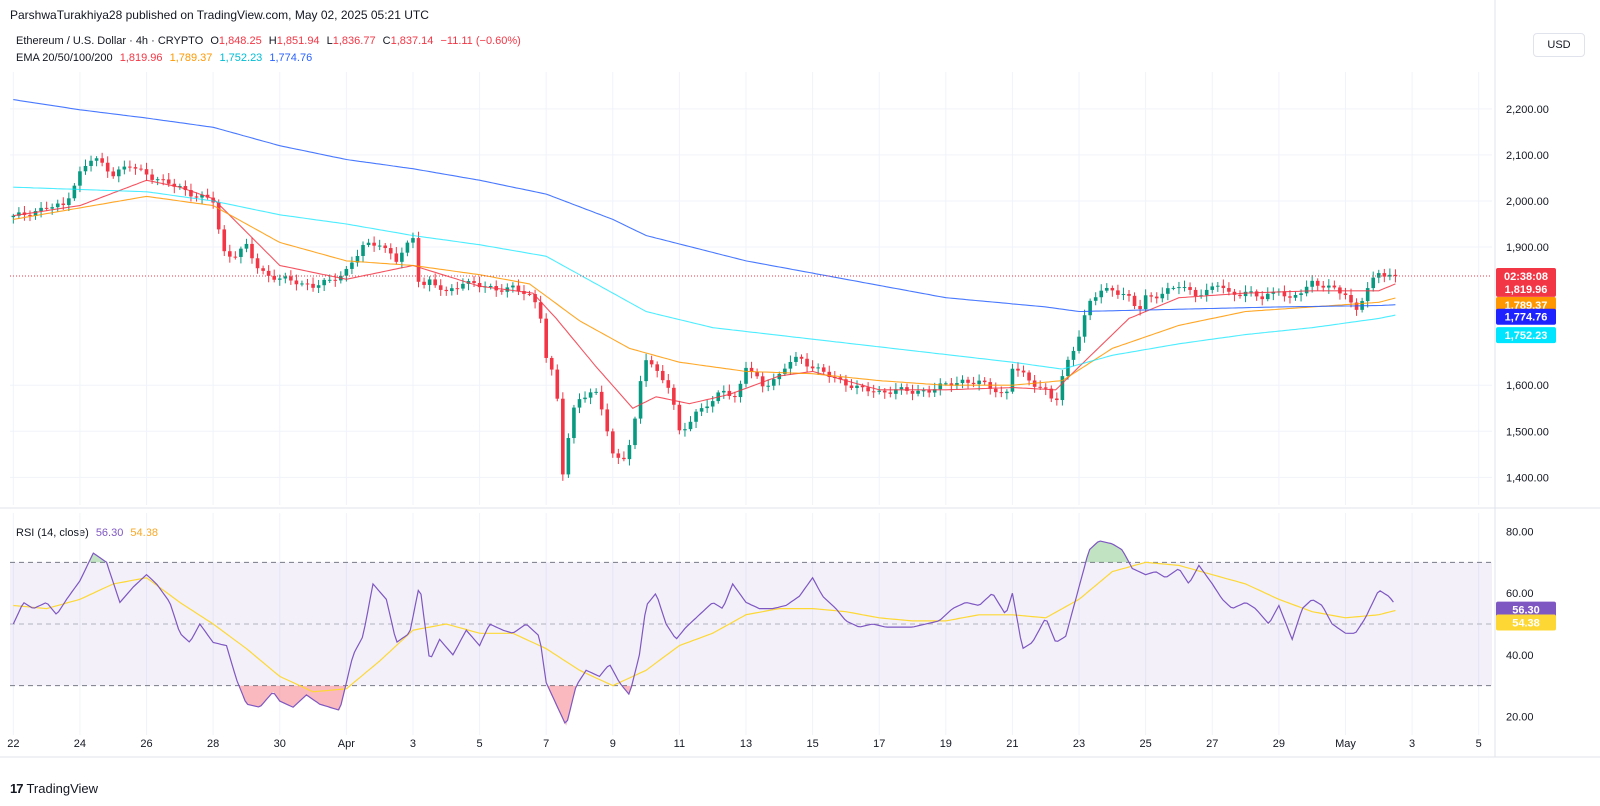 Image resolution: width=1600 pixels, height=806 pixels. Describe the element at coordinates (679, 744) in the screenshot. I see `x-tick-label: 11` at that location.